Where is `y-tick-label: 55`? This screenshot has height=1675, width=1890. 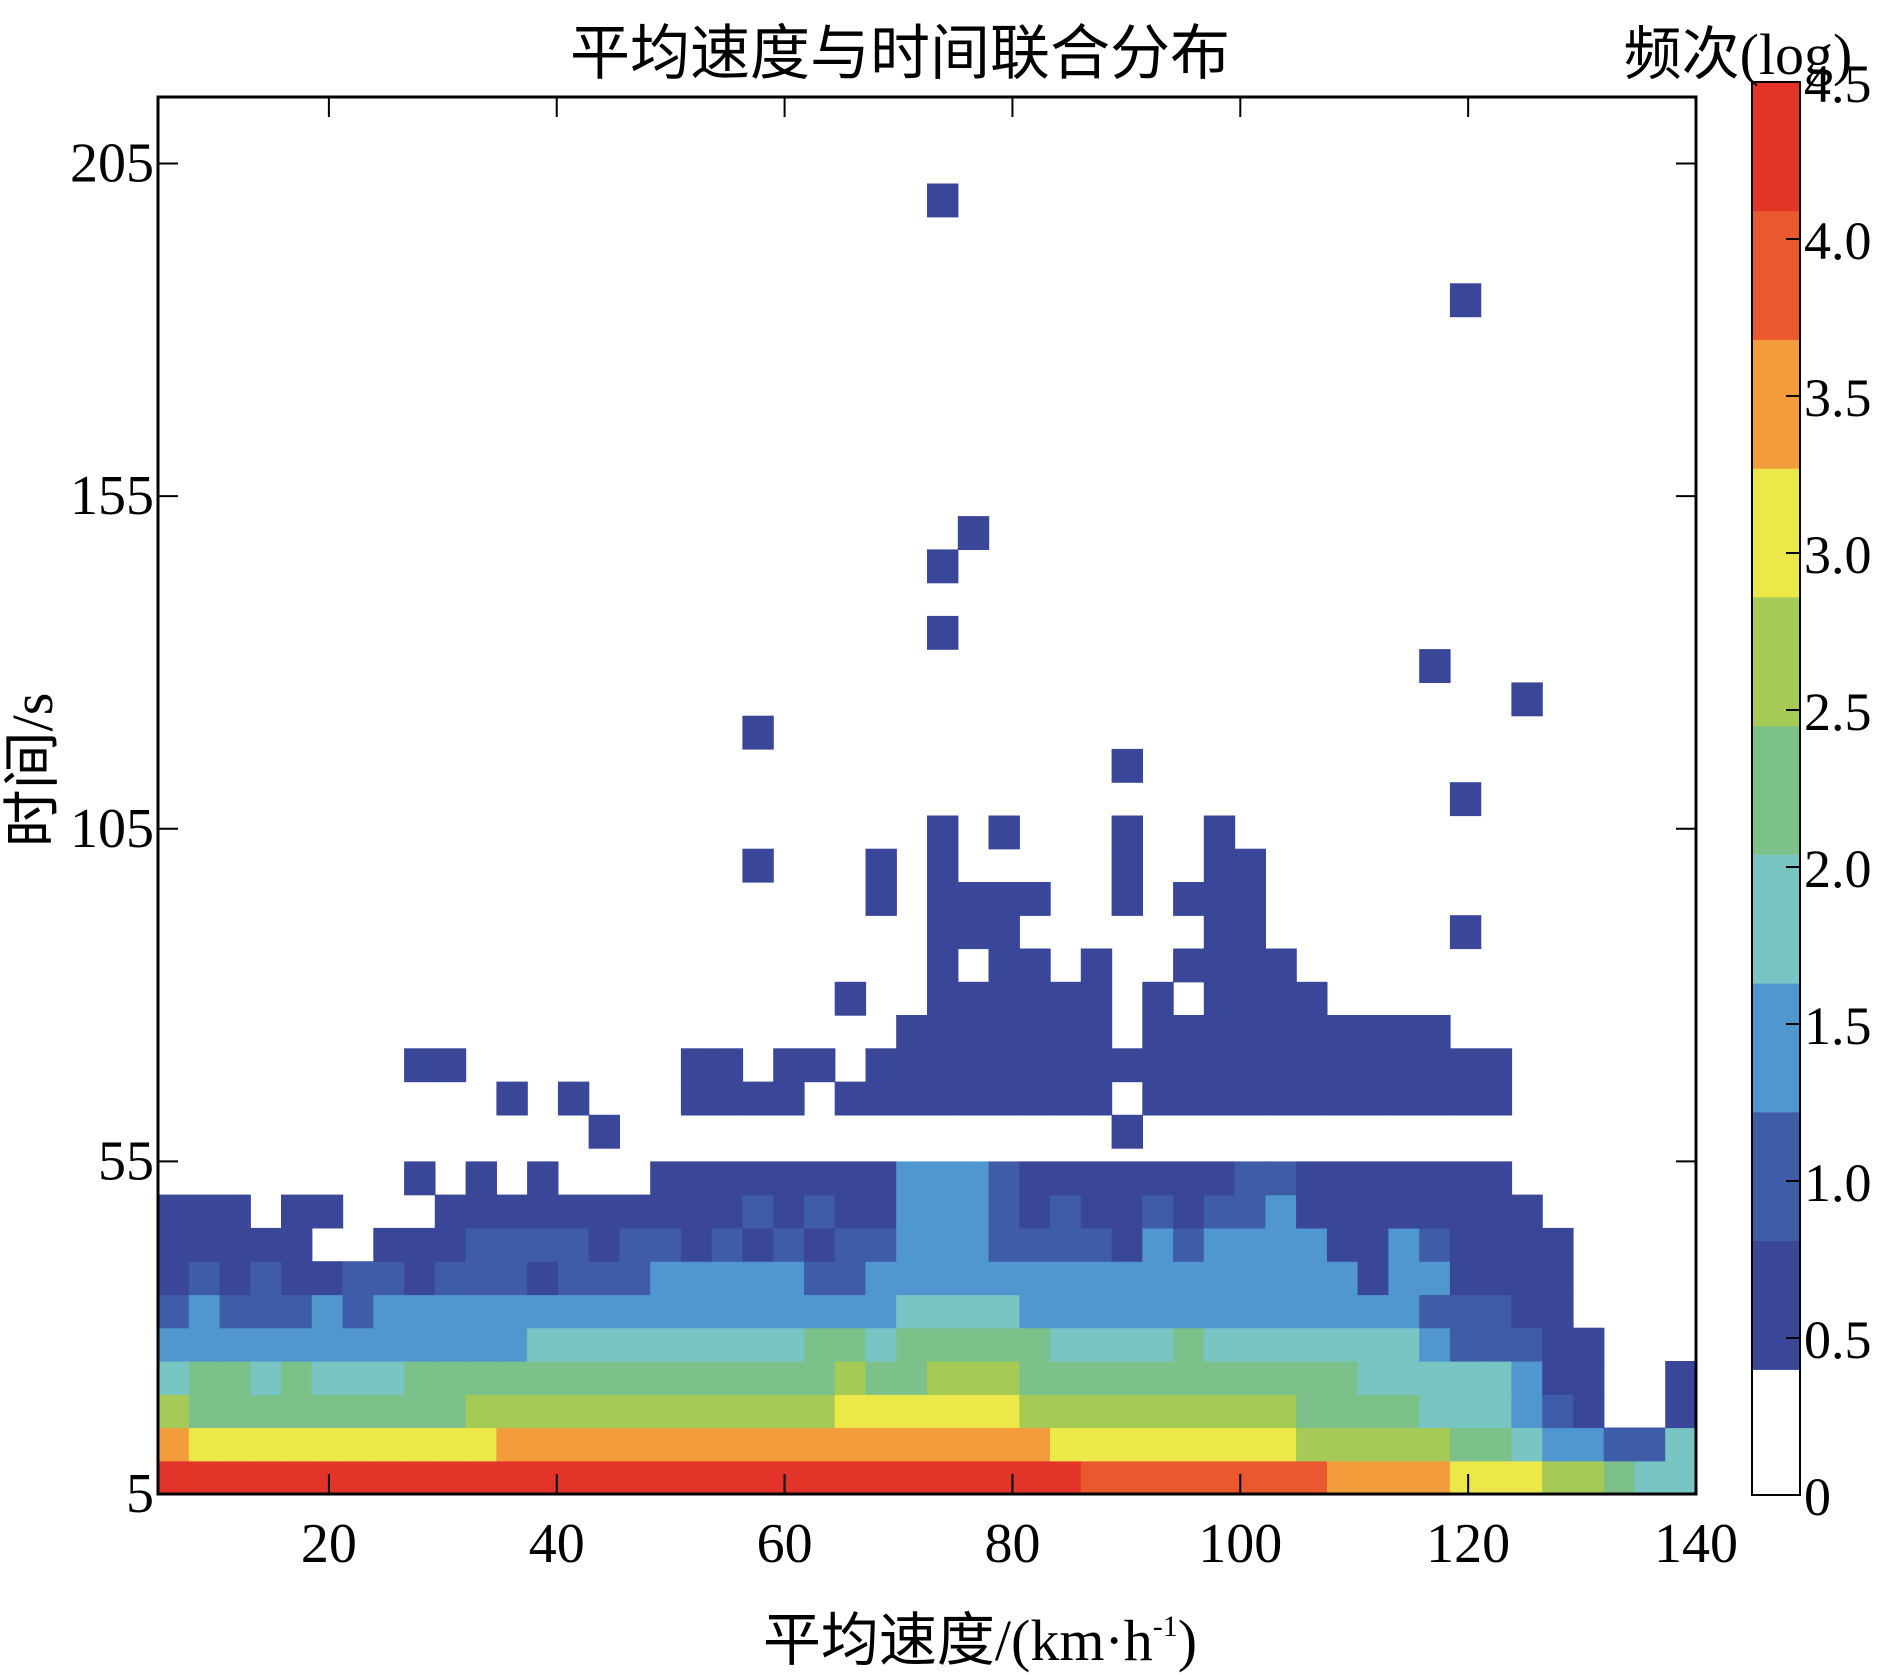
y-tick-label: 55 is located at coordinates (126, 1161).